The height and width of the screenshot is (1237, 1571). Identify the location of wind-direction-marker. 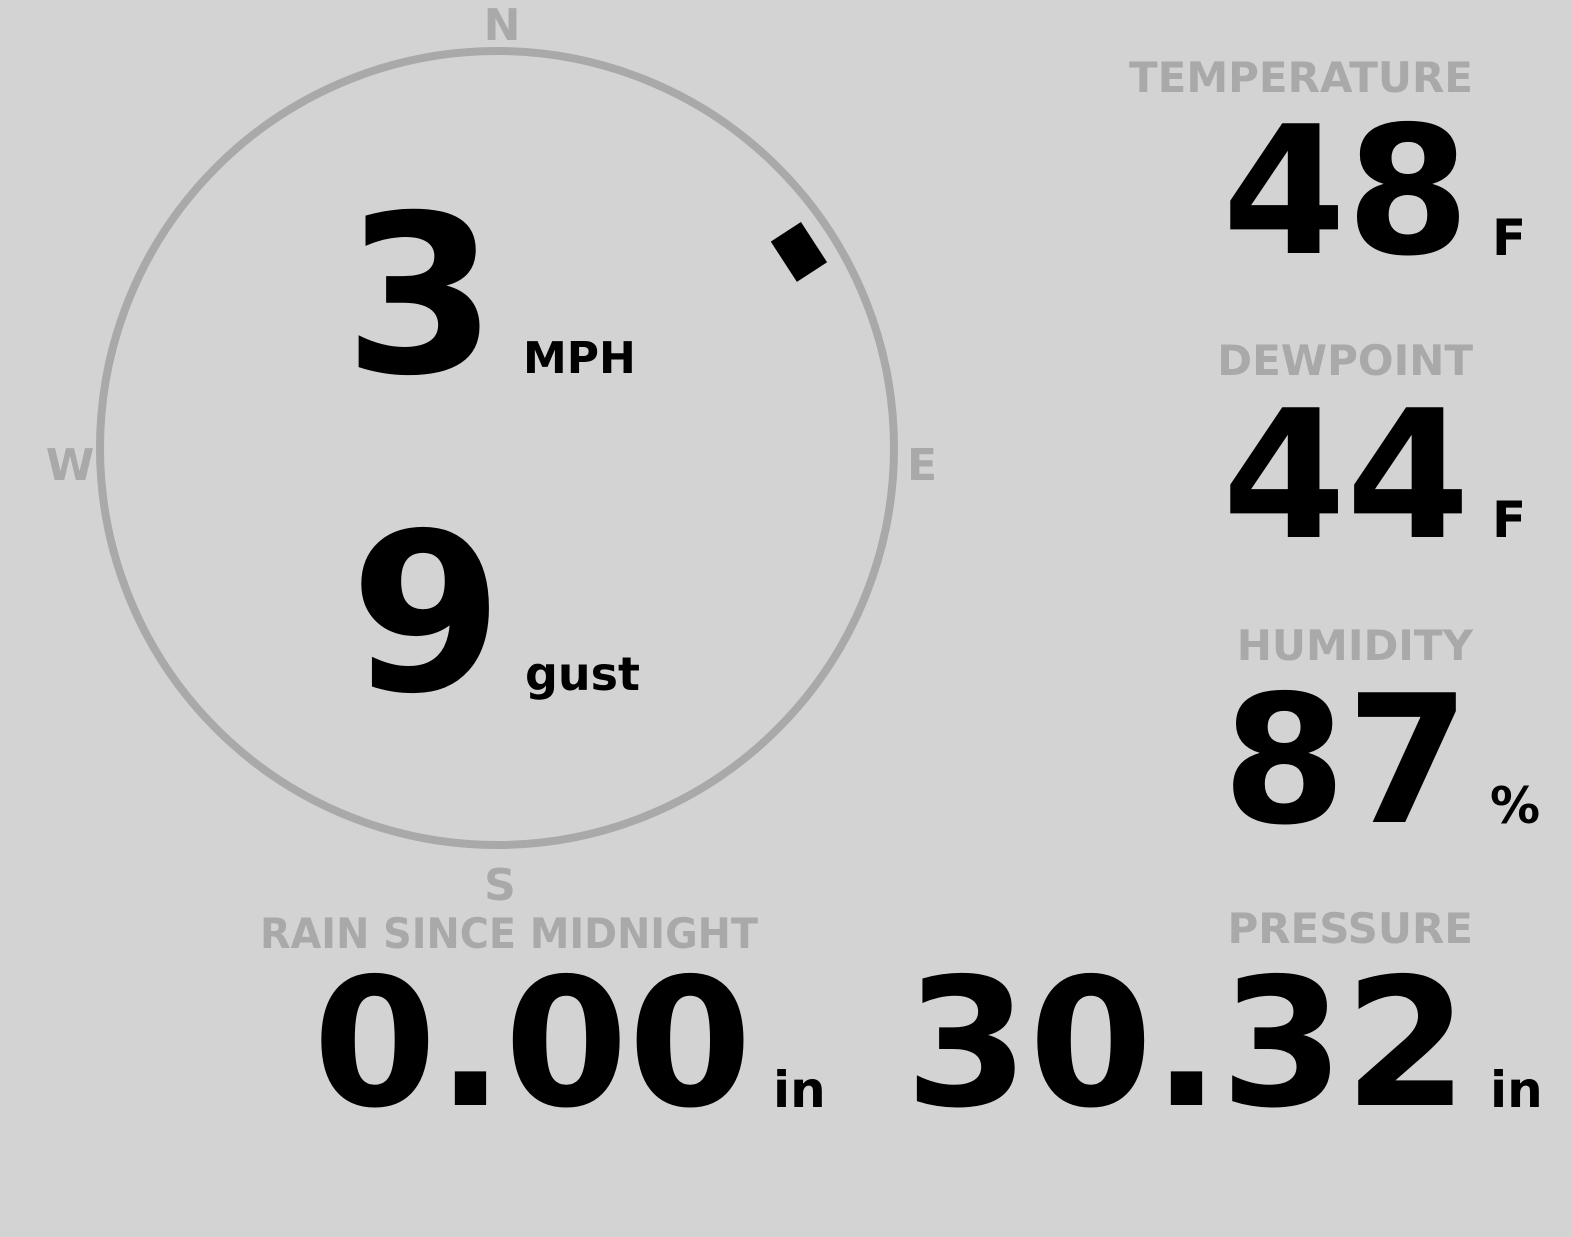
(799, 251).